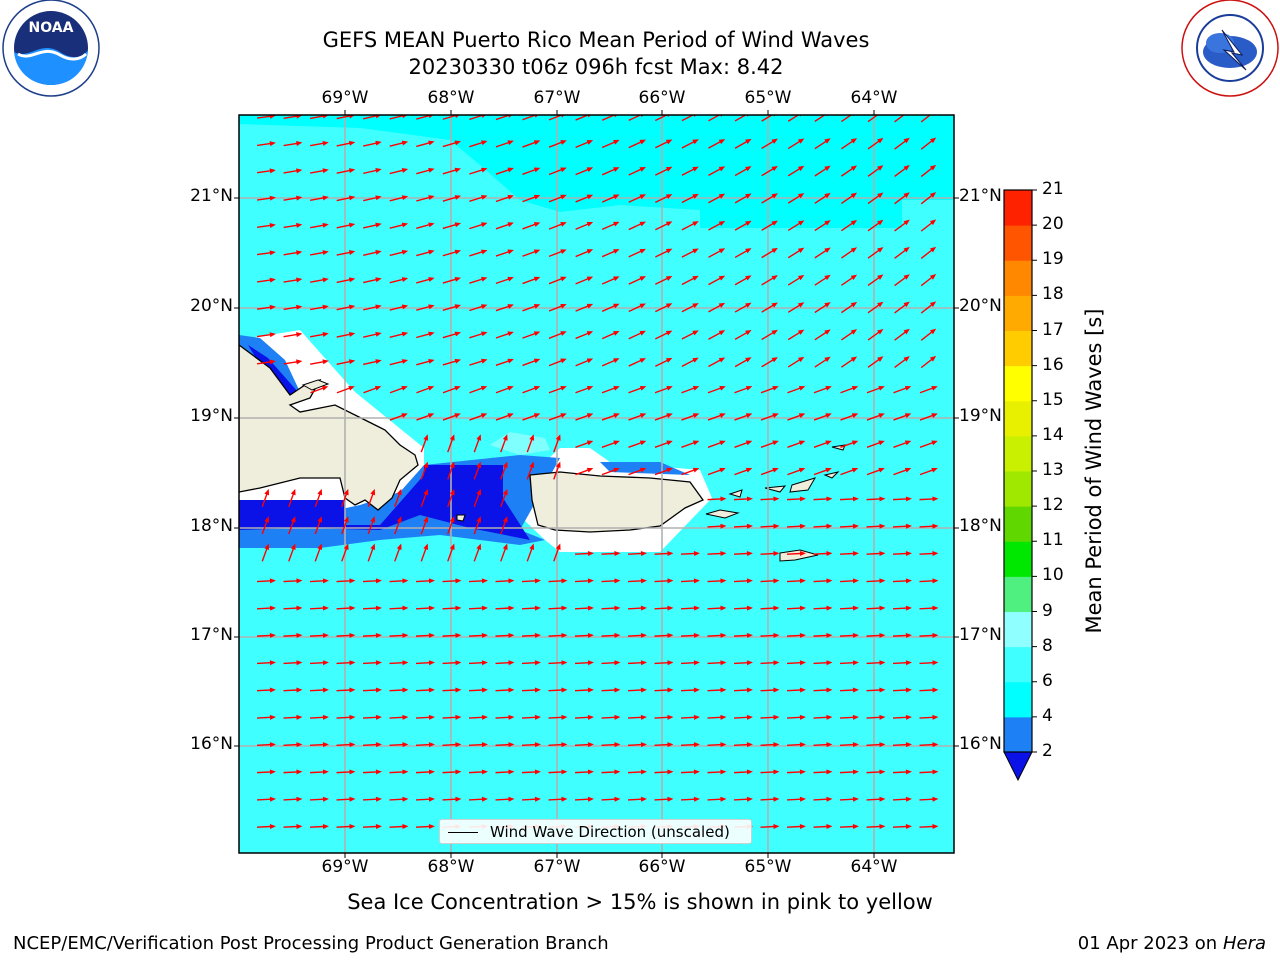 The height and width of the screenshot is (960, 1280). What do you see at coordinates (980, 744) in the screenshot?
I see `lat-label-right: 16°N` at bounding box center [980, 744].